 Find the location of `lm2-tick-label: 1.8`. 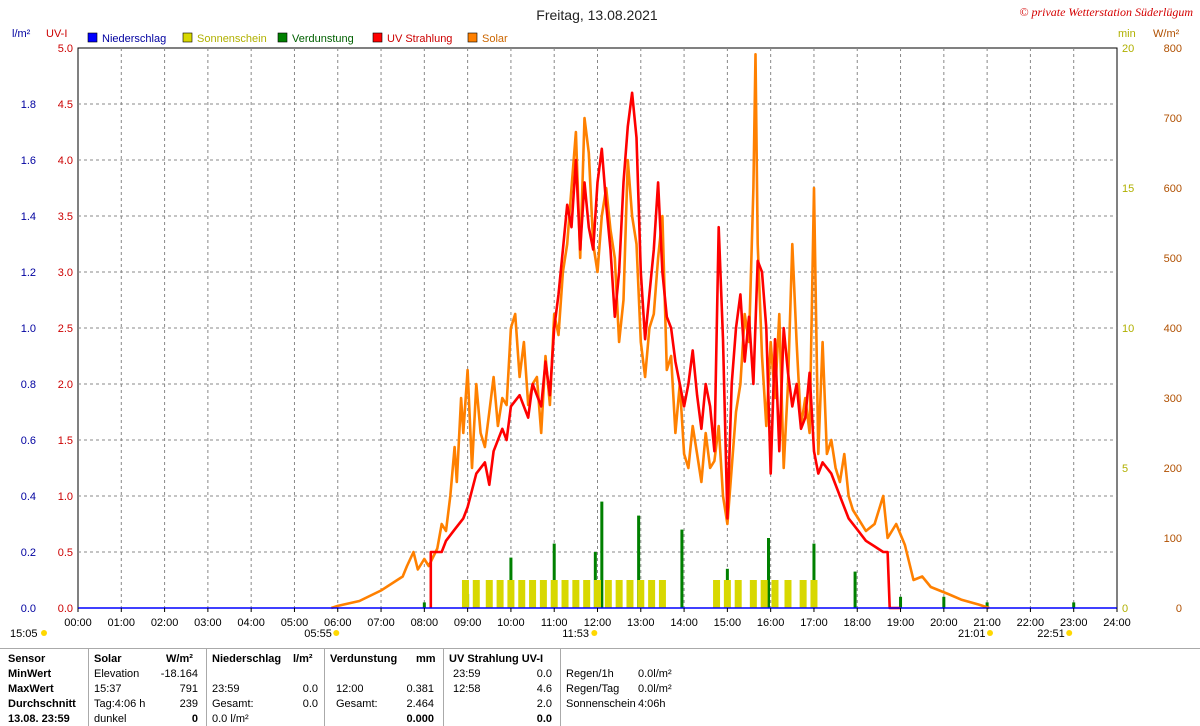

lm2-tick-label: 1.8 is located at coordinates (28, 105).